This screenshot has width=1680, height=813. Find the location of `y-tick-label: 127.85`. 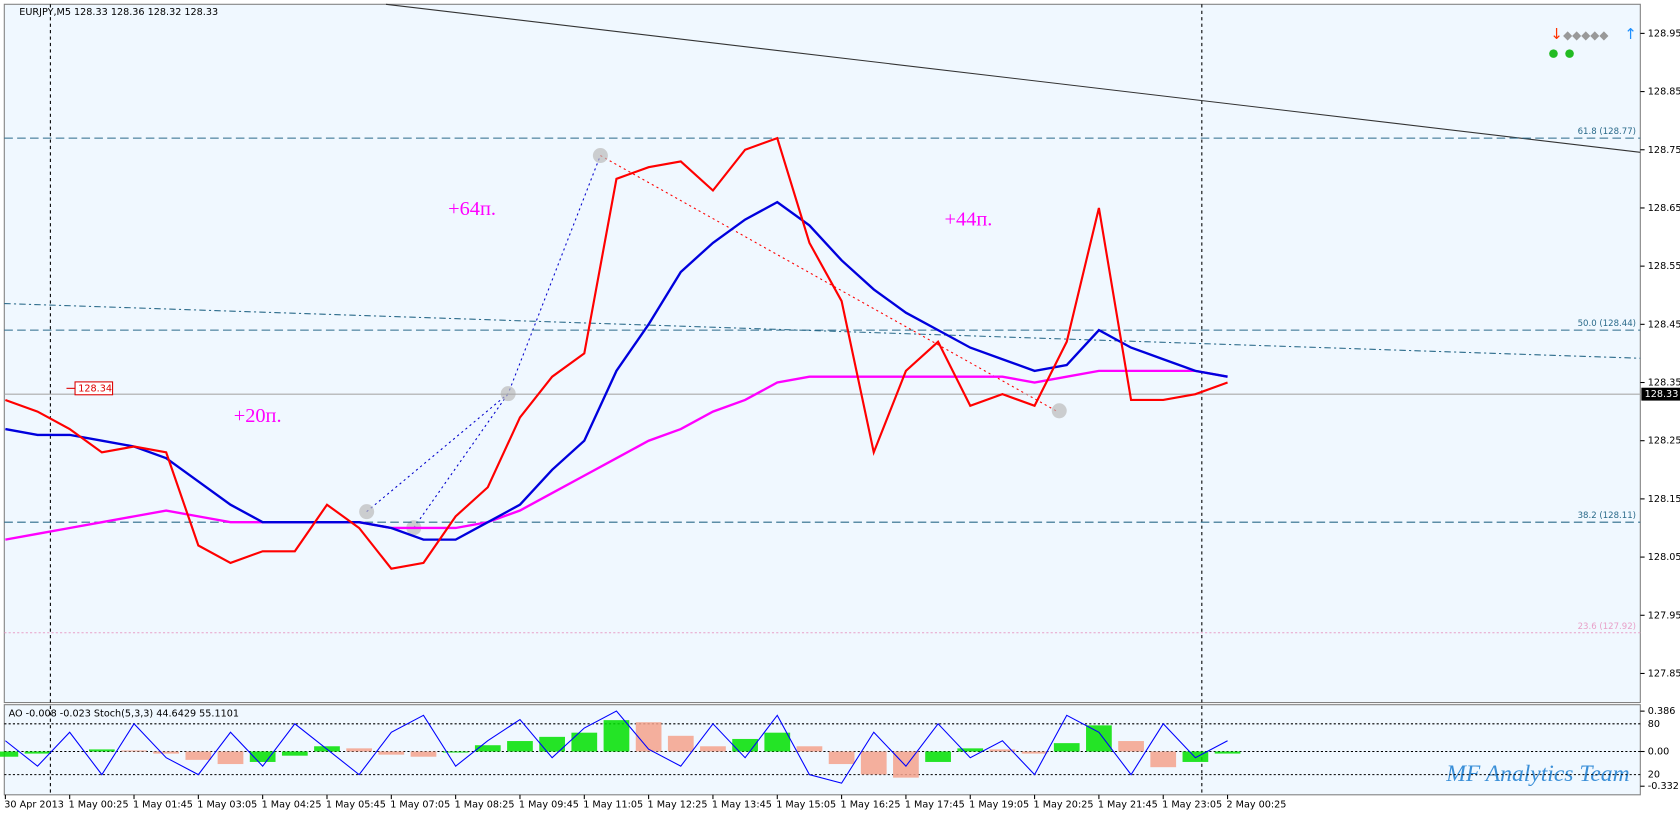

y-tick-label: 127.85 is located at coordinates (1664, 673).